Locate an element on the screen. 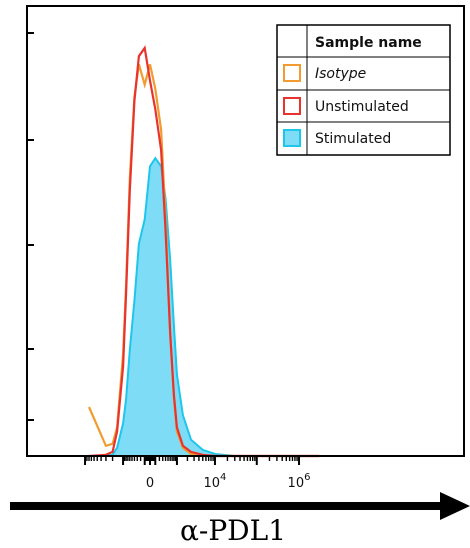  x-tick-label-exponent: 4 is located at coordinates (223, 477).